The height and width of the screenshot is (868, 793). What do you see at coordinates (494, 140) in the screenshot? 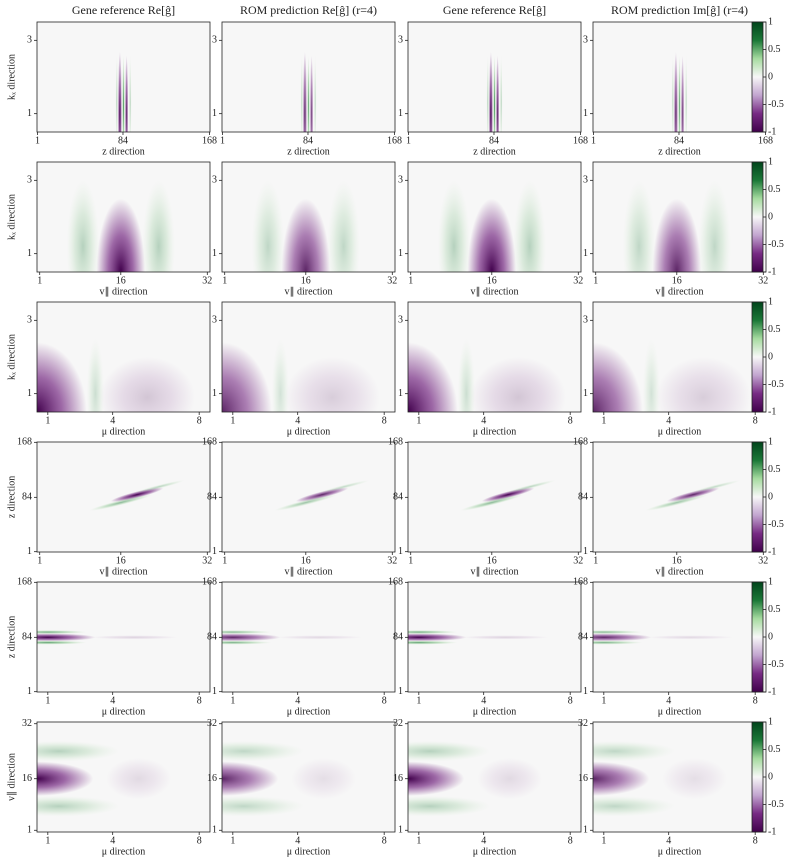
I see `x-tick-label: 84` at bounding box center [494, 140].